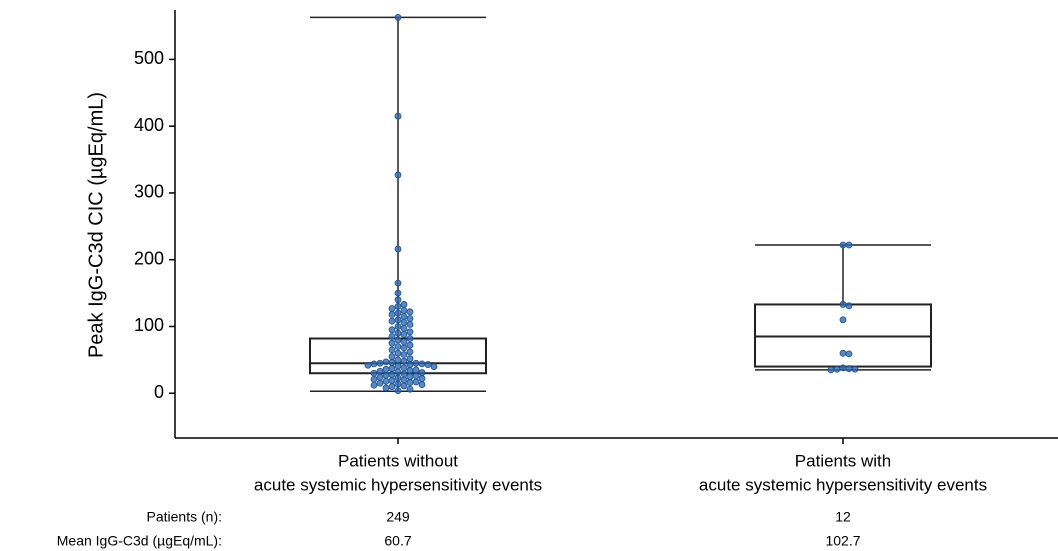  Describe the element at coordinates (843, 460) in the screenshot. I see `x-tick-label: Patients with` at that location.